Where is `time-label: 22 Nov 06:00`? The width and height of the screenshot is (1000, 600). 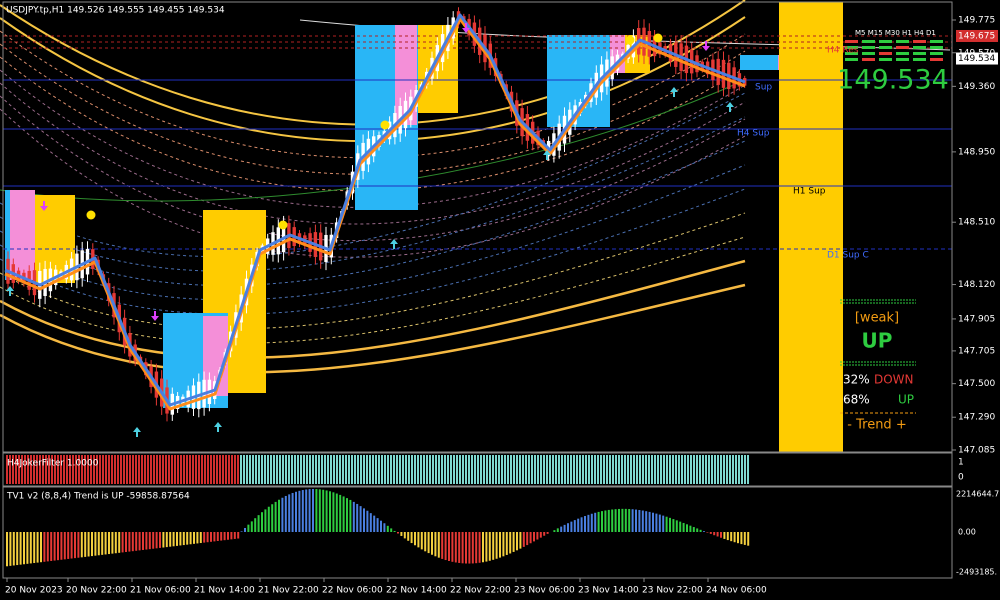
time-label: 22 Nov 06:00 is located at coordinates (352, 591).